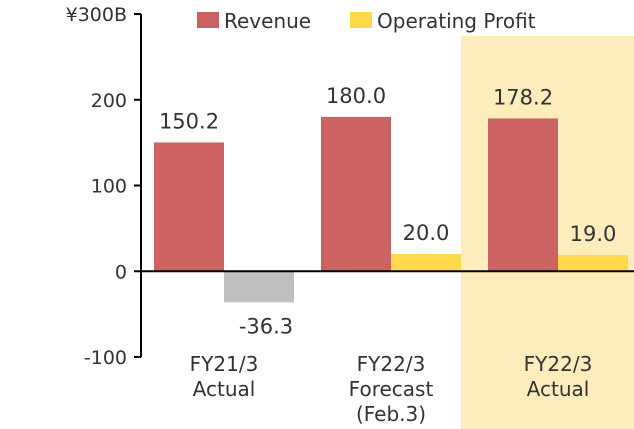 This screenshot has height=429, width=634. Describe the element at coordinates (593, 234) in the screenshot. I see `data-label-operating-profit-3: 19.0` at that location.